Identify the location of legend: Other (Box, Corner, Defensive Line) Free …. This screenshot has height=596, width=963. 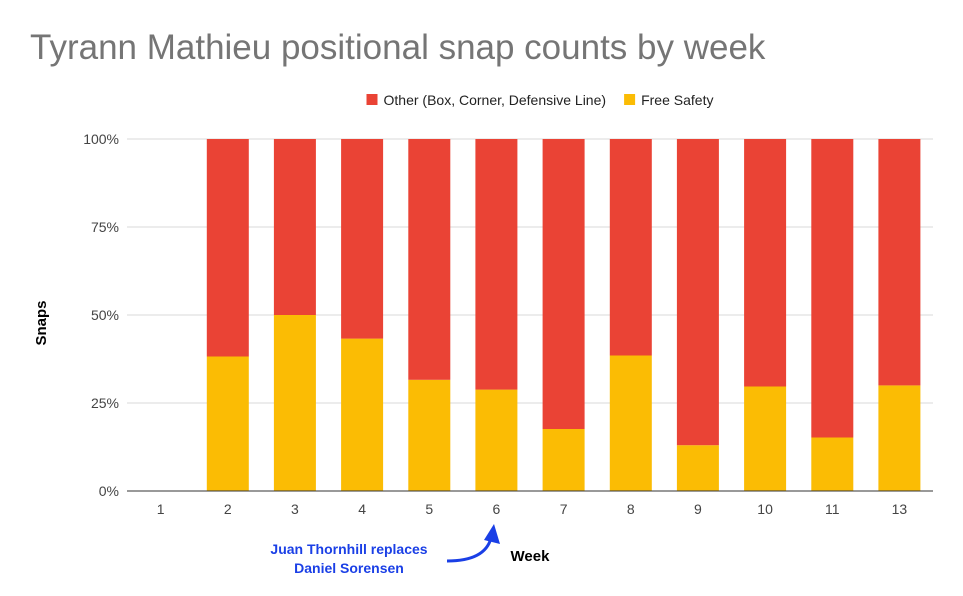
(539, 100).